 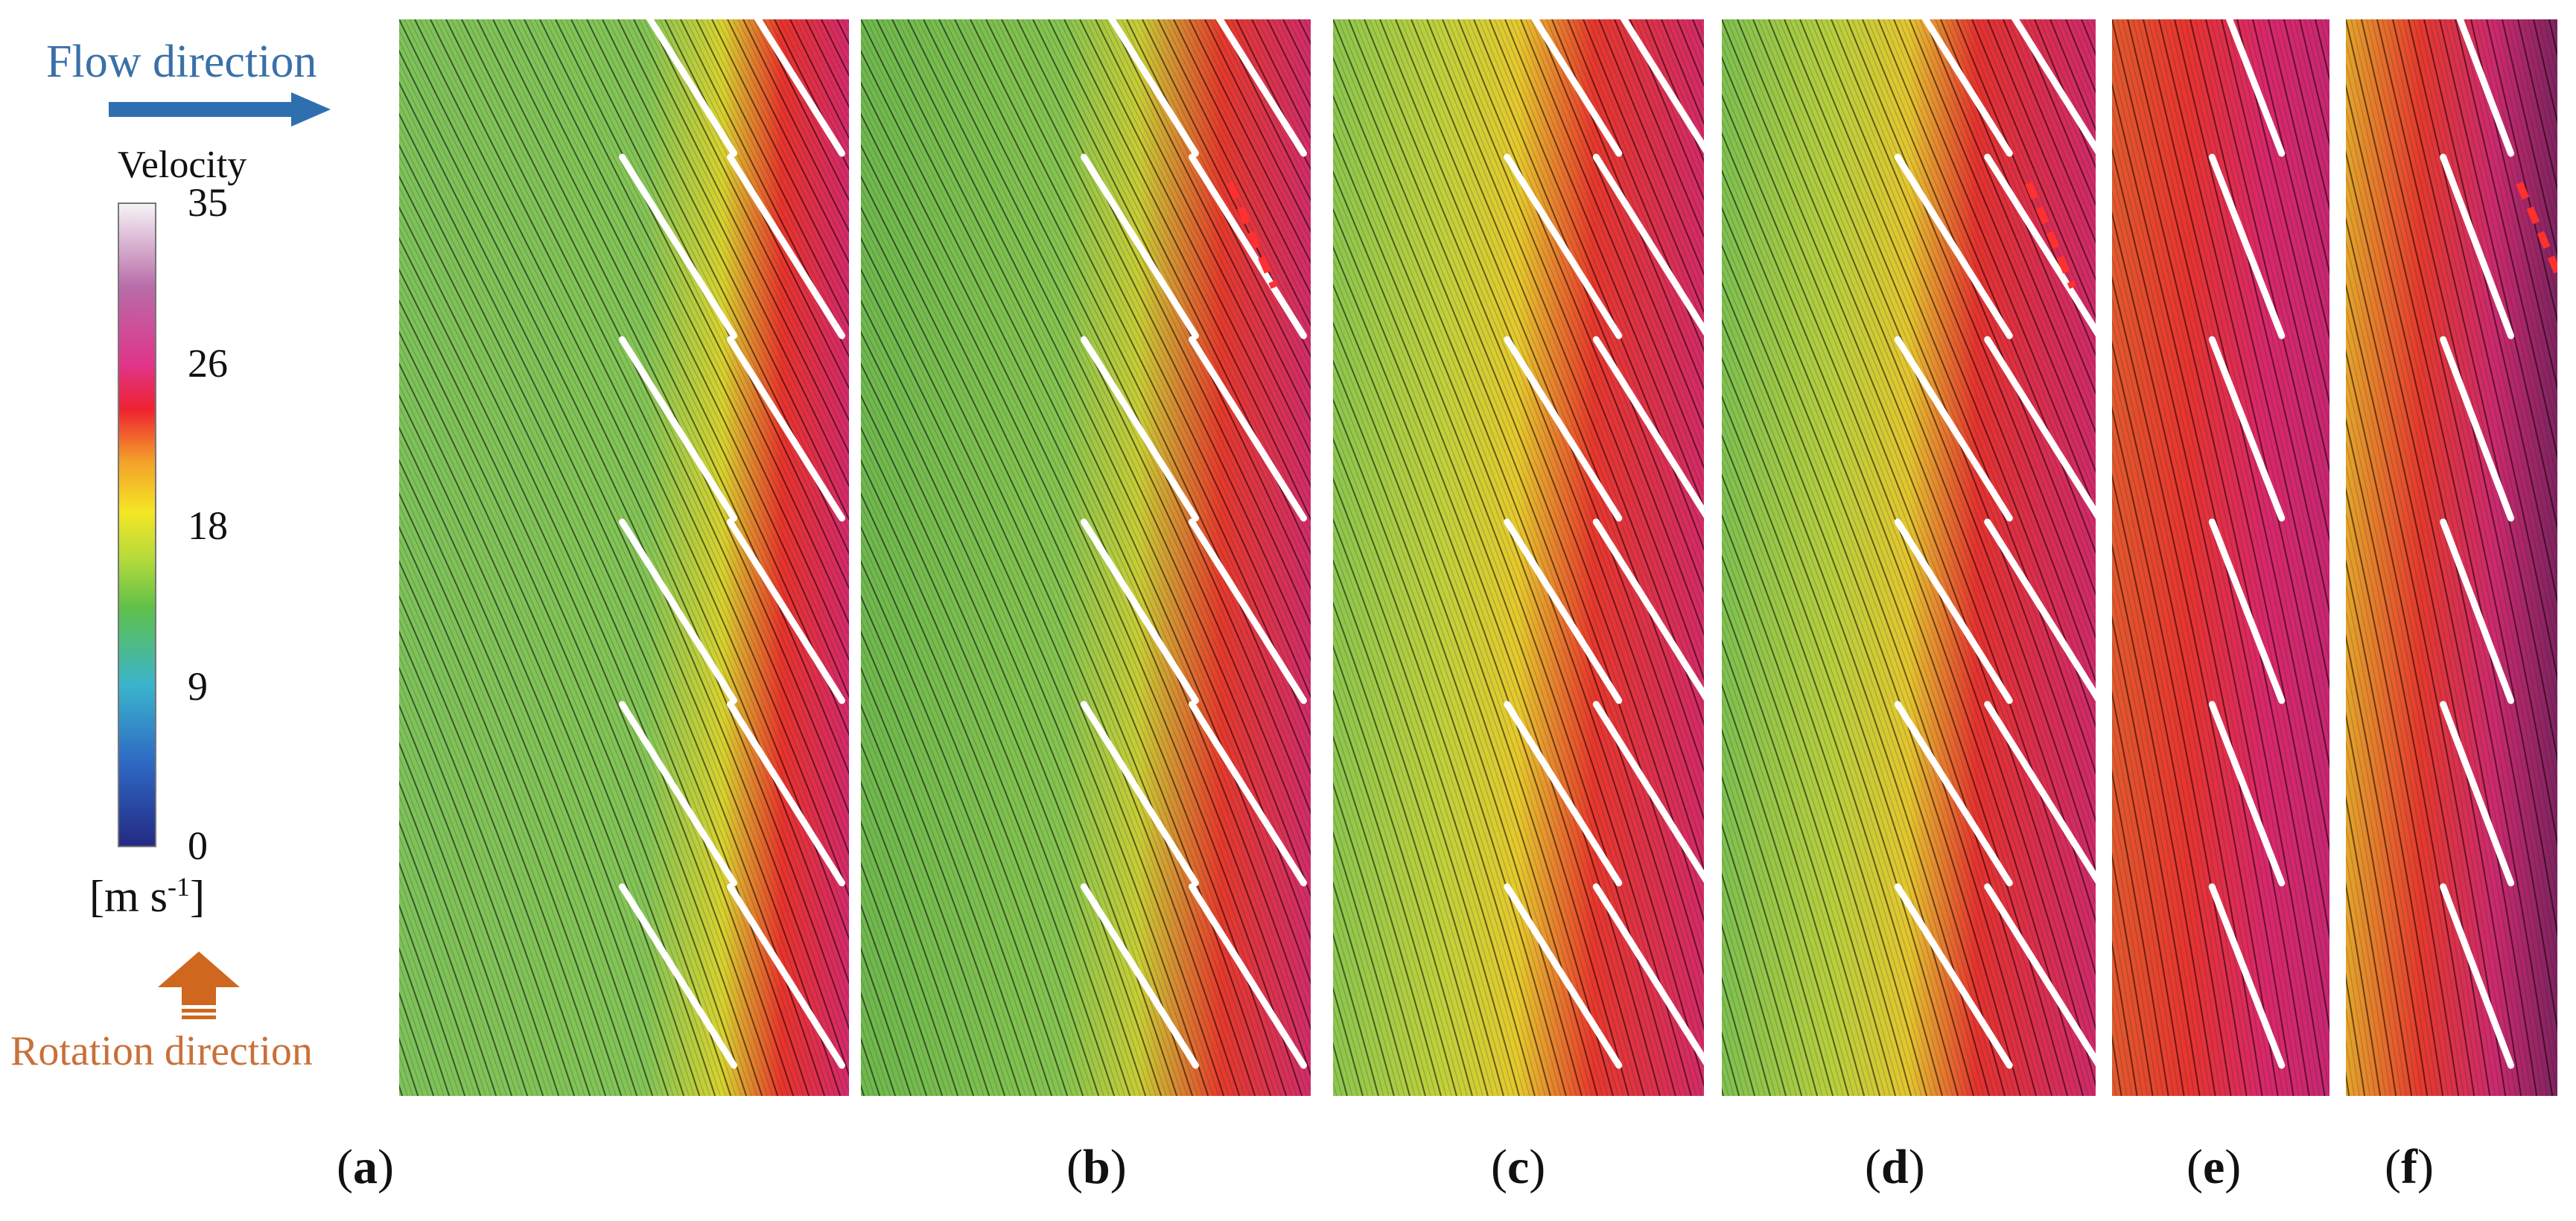 I want to click on rotation-direction-label: Rotation direction, so click(x=161, y=1051).